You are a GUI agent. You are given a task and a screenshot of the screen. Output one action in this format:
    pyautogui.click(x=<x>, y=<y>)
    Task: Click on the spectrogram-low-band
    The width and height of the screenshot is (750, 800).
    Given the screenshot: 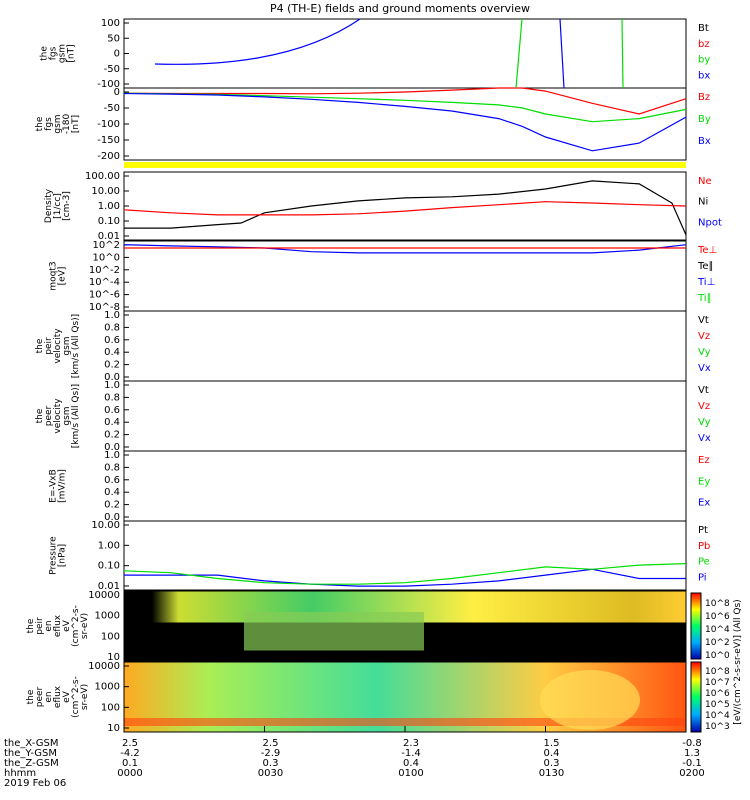 What is the action you would take?
    pyautogui.click(x=405, y=722)
    